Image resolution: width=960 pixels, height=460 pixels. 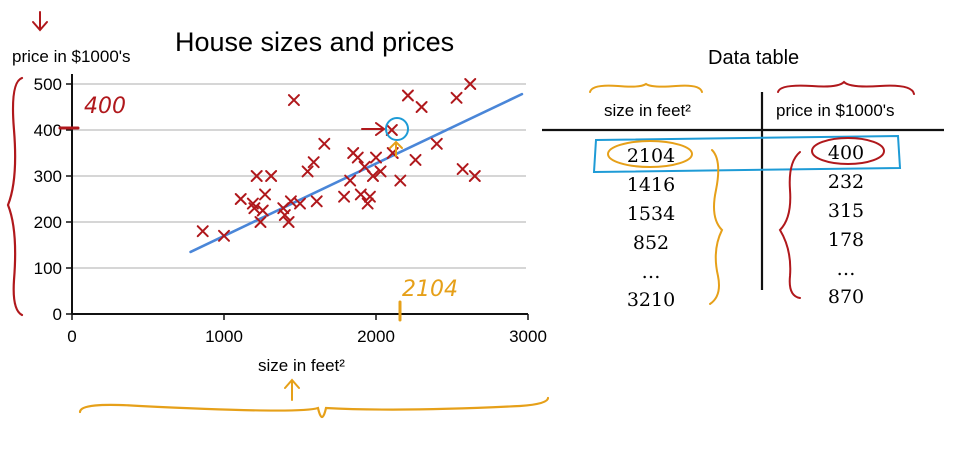 I want to click on price-column-brace, so click(x=789, y=225).